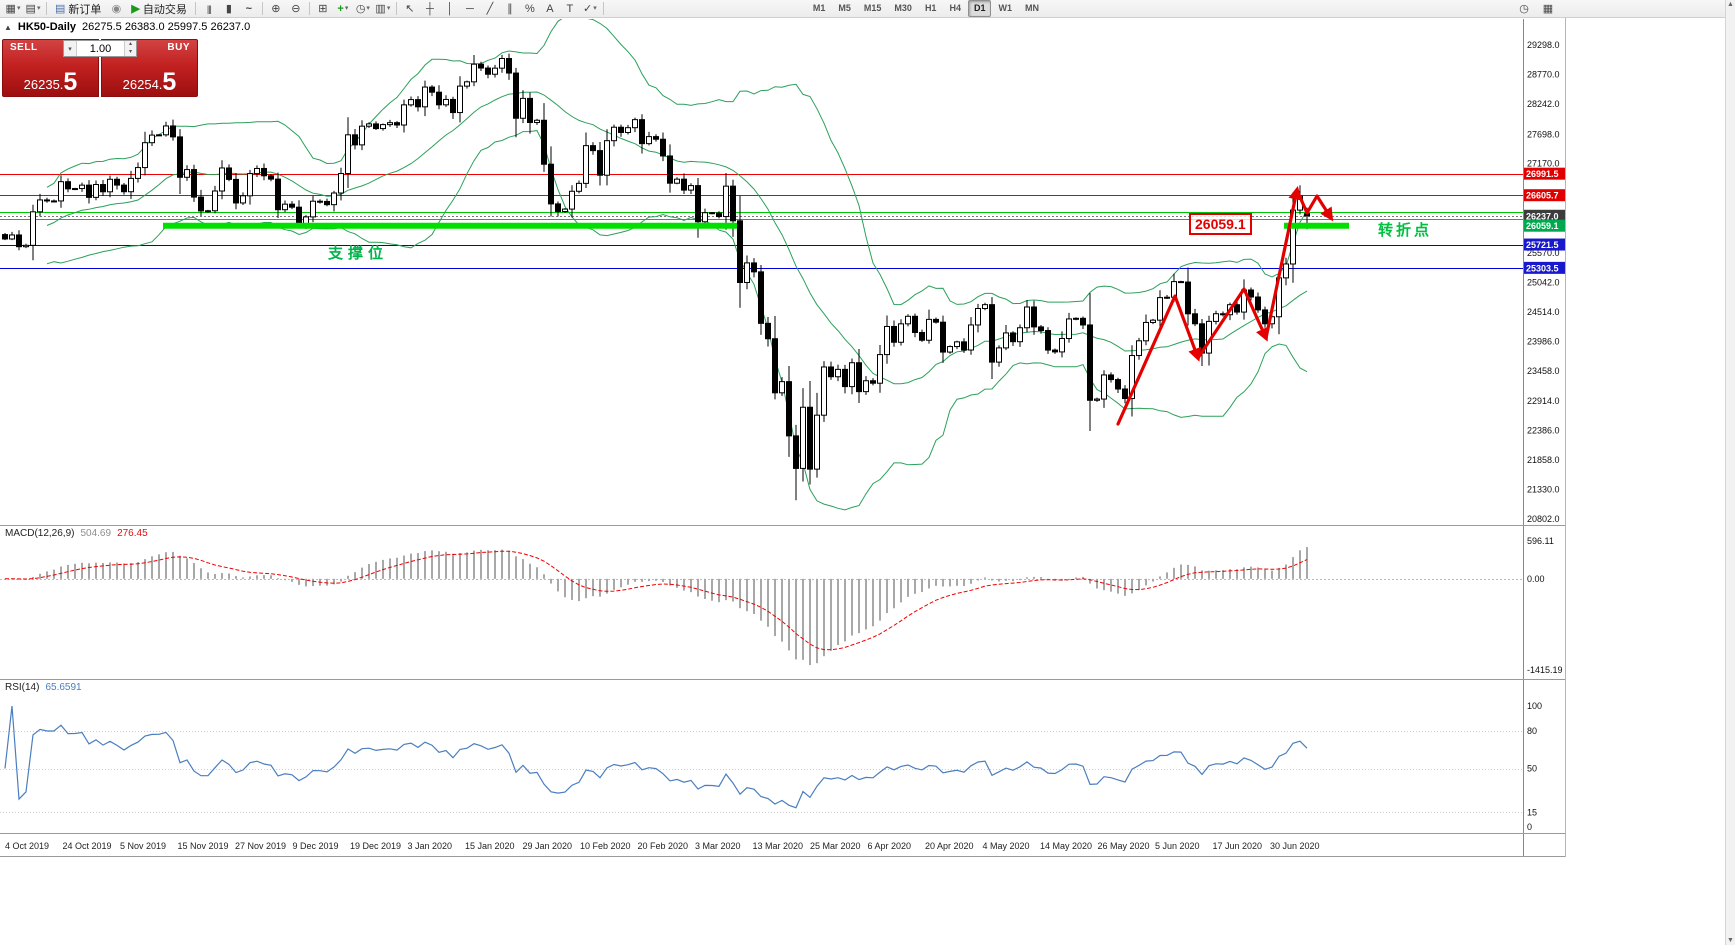 Image resolution: width=1735 pixels, height=945 pixels. What do you see at coordinates (1543, 134) in the screenshot?
I see `svg-text: 27698.0` at bounding box center [1543, 134].